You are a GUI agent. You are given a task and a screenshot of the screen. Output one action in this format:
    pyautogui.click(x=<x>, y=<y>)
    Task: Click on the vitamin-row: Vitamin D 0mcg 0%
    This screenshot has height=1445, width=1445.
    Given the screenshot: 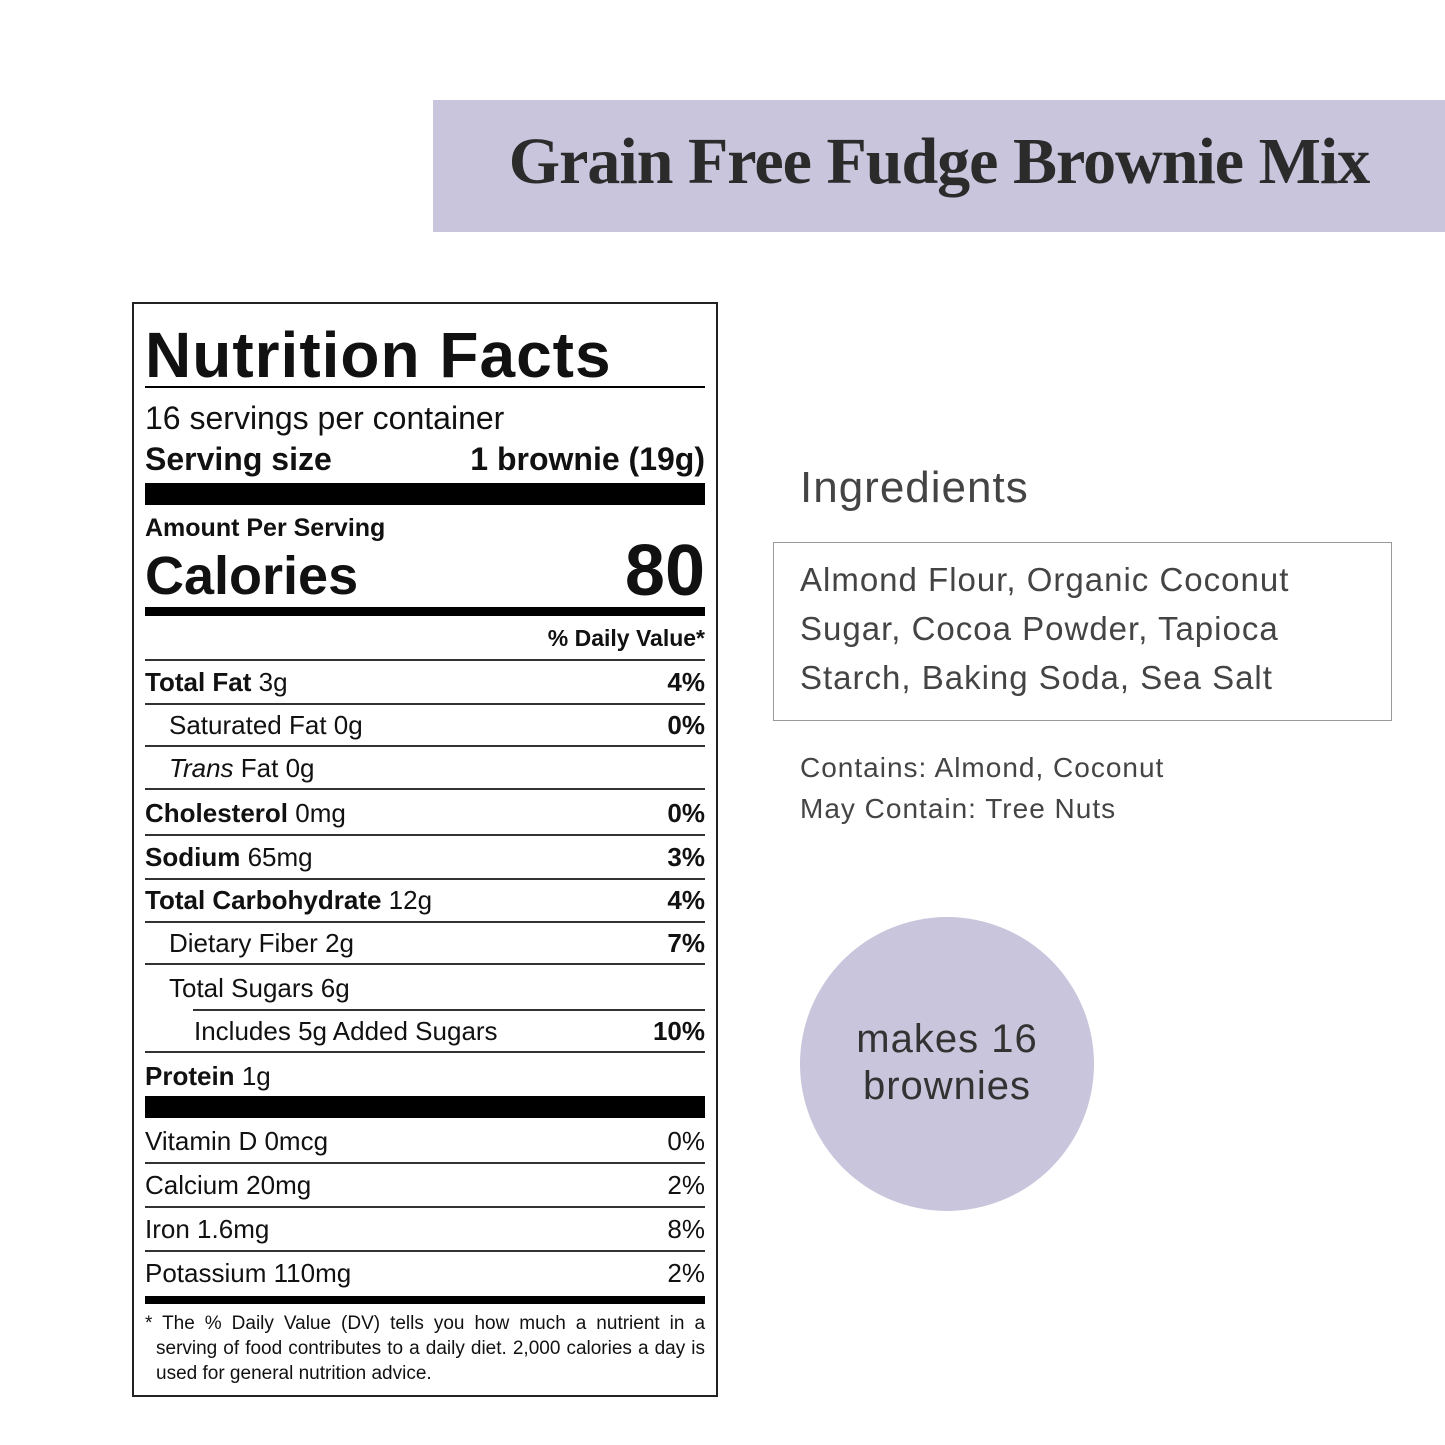 What is the action you would take?
    pyautogui.click(x=425, y=1142)
    